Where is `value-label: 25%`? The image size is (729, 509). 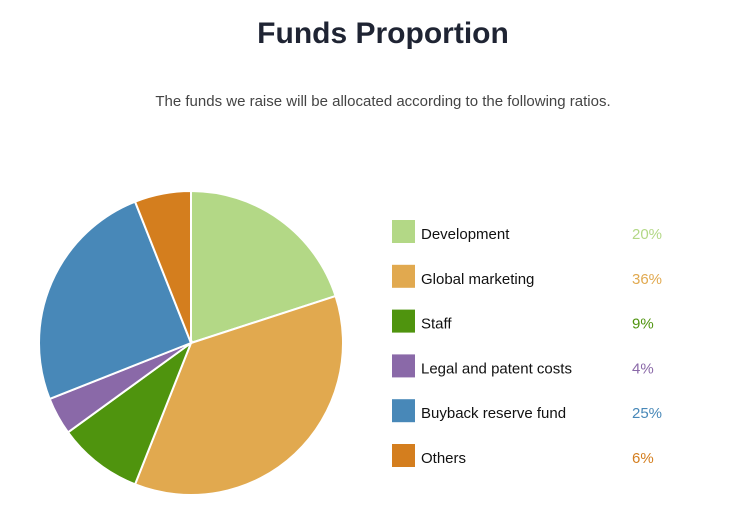
value-label: 25% is located at coordinates (647, 413).